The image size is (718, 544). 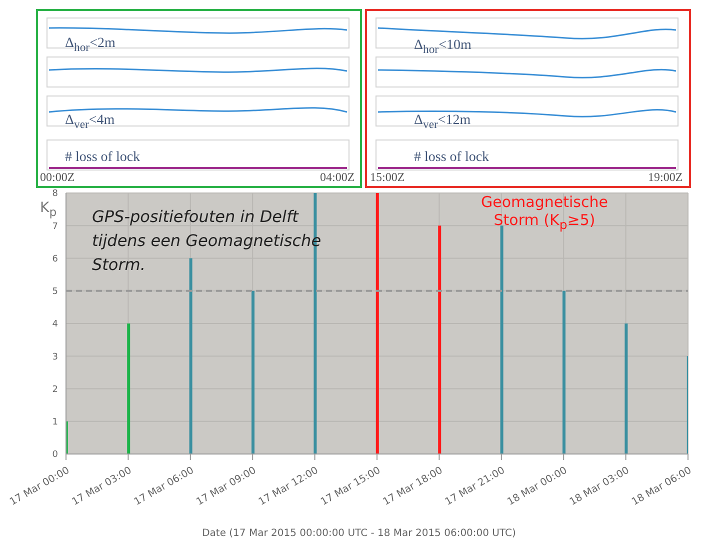 What do you see at coordinates (55, 292) in the screenshot?
I see `y-tick-label: 5` at bounding box center [55, 292].